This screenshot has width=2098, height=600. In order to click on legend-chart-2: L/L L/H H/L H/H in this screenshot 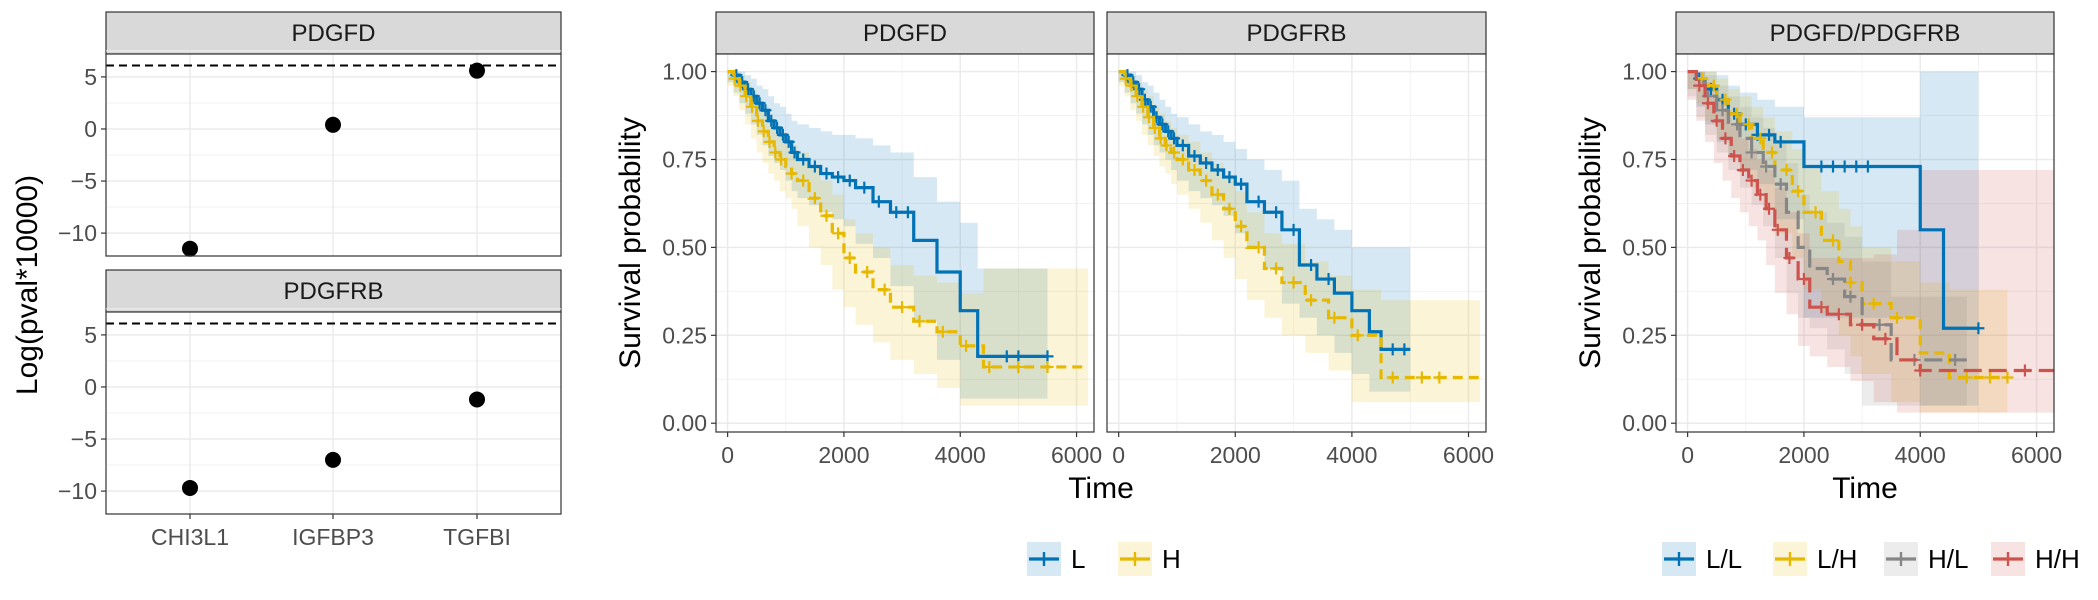, I will do `click(1871, 559)`.